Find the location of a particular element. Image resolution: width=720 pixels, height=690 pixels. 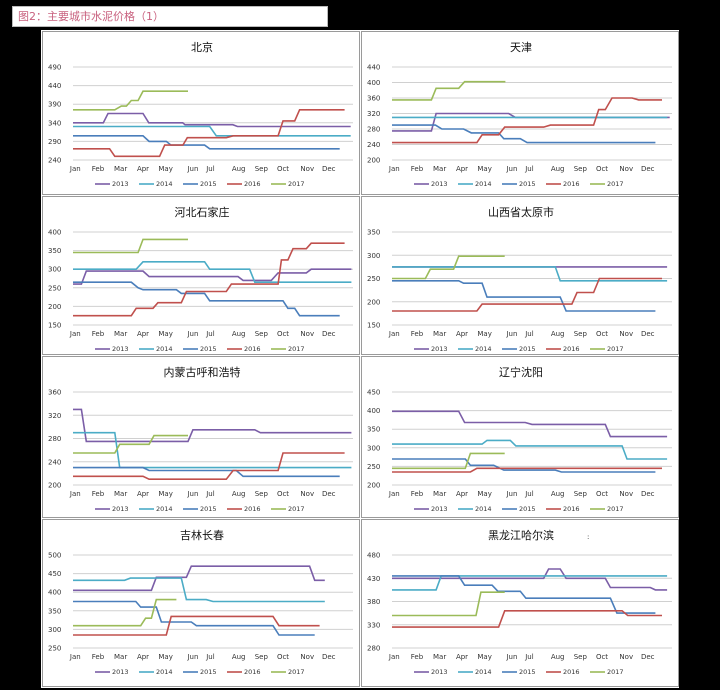

chart-title: 辽宁沈阳 is located at coordinates (521, 372).